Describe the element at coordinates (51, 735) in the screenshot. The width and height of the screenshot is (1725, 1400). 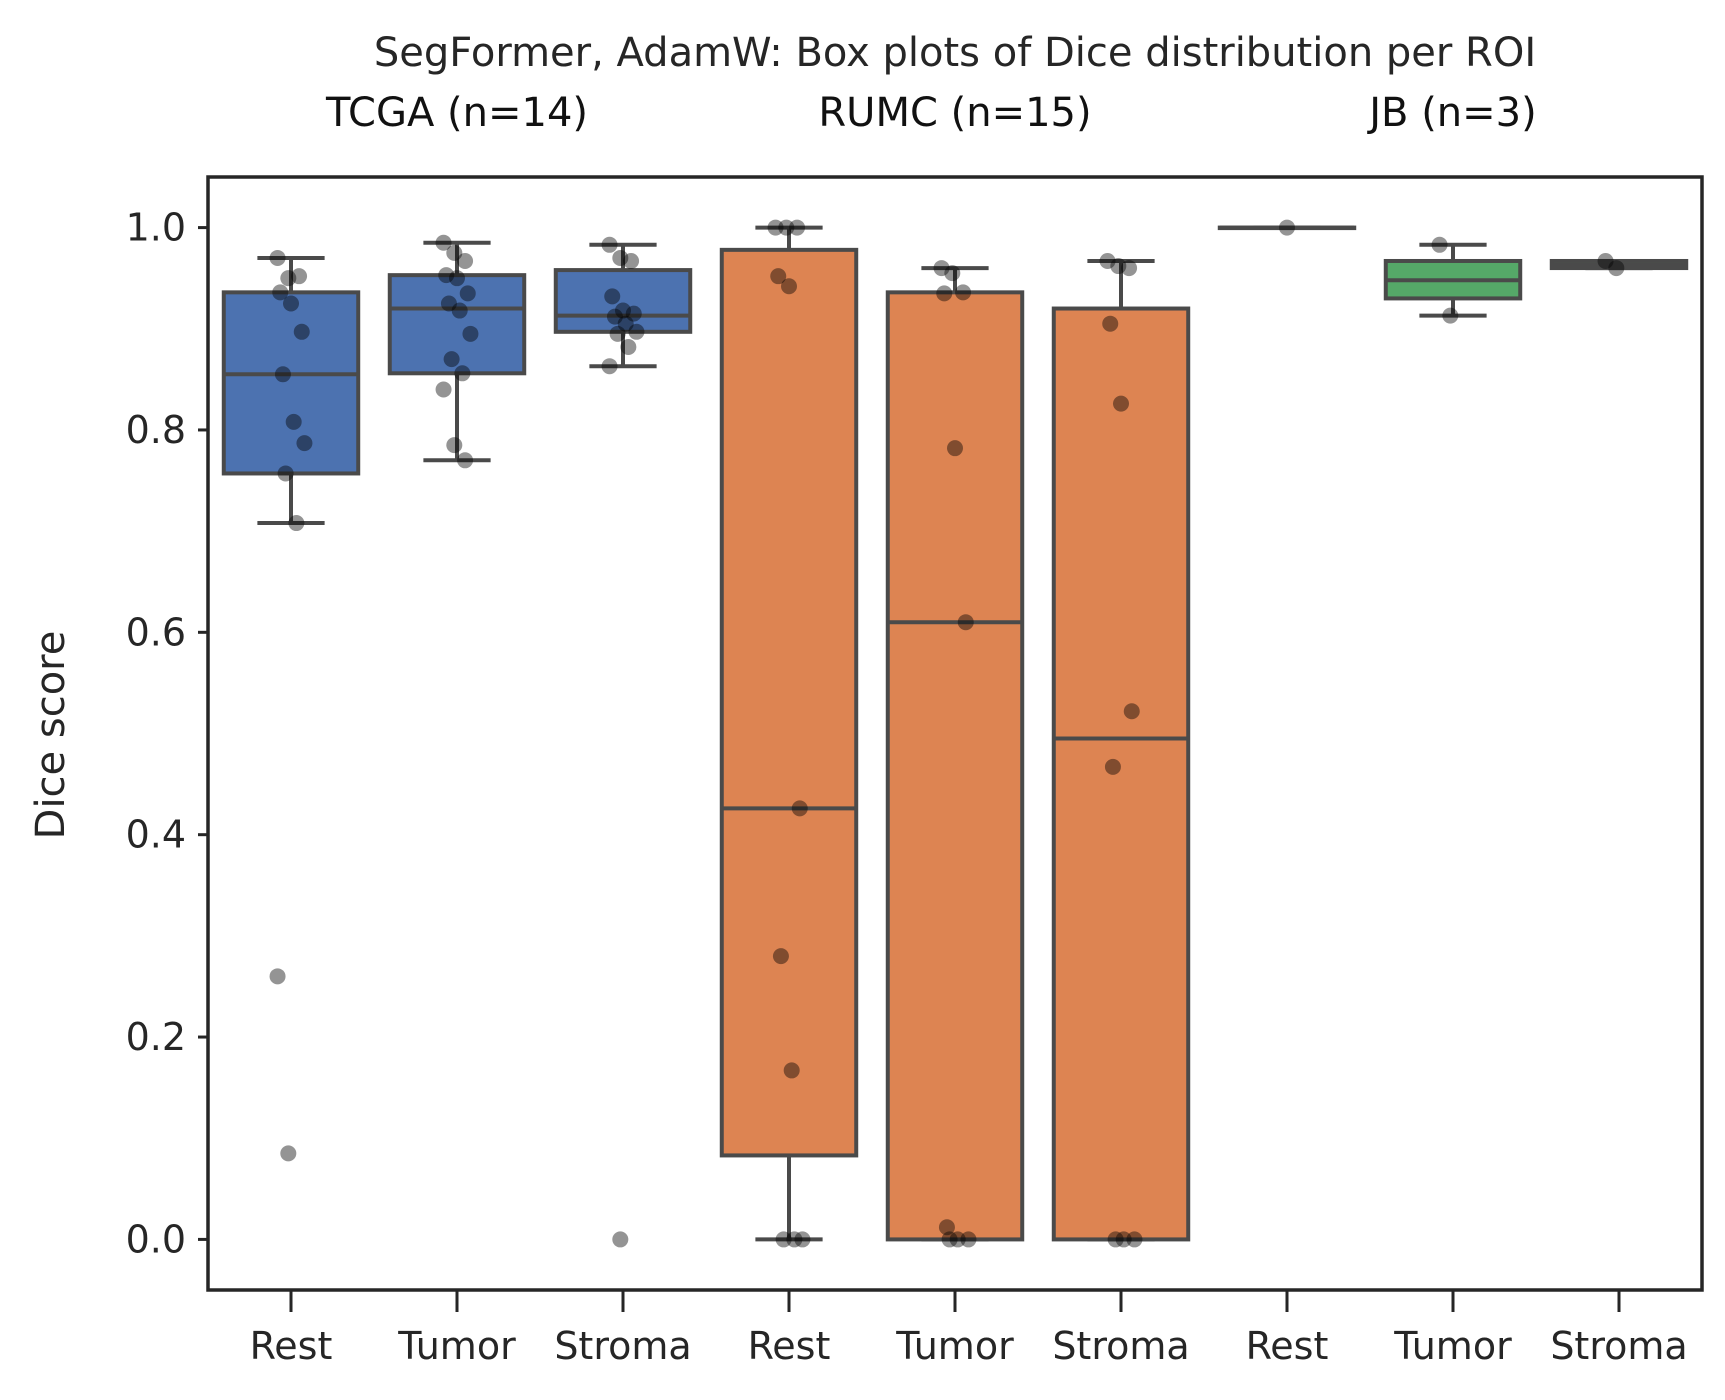
I see `y-axis-label: Dice score` at that location.